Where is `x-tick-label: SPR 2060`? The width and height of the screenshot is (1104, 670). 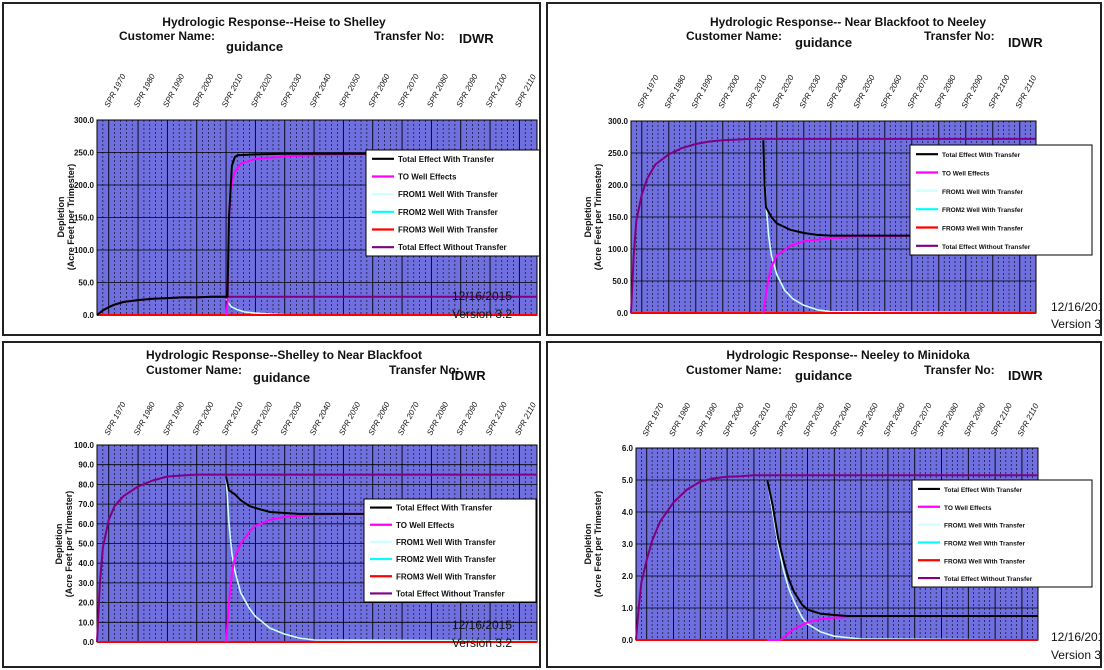 x-tick-label: SPR 2060 is located at coordinates (894, 419).